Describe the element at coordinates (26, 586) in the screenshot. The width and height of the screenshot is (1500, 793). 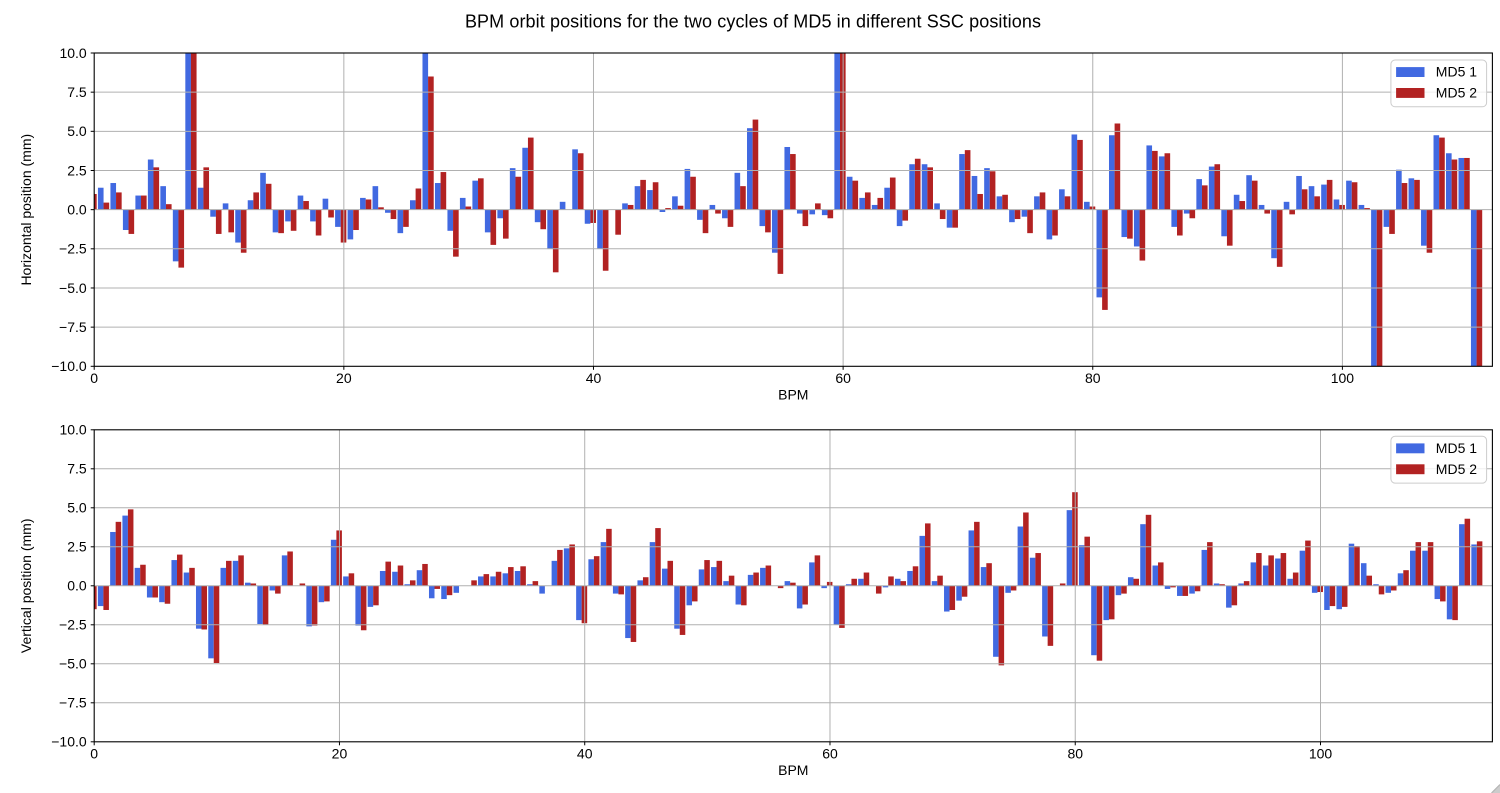
I see `svg-text: Vertical position (mm)` at that location.